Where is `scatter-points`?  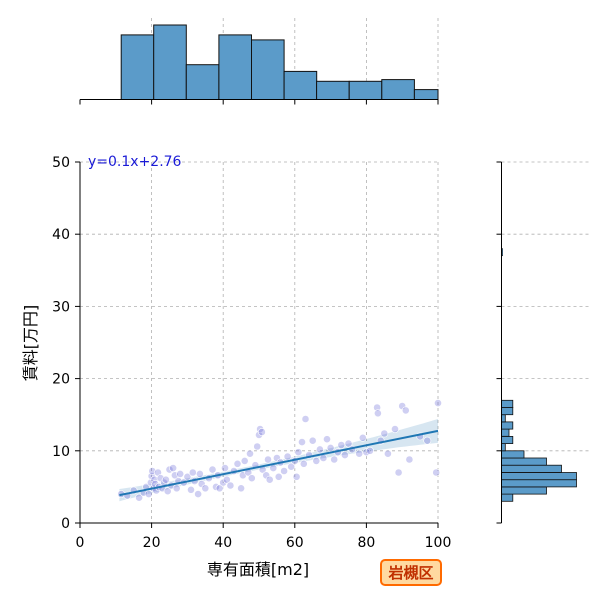 scatter-points is located at coordinates (279, 450).